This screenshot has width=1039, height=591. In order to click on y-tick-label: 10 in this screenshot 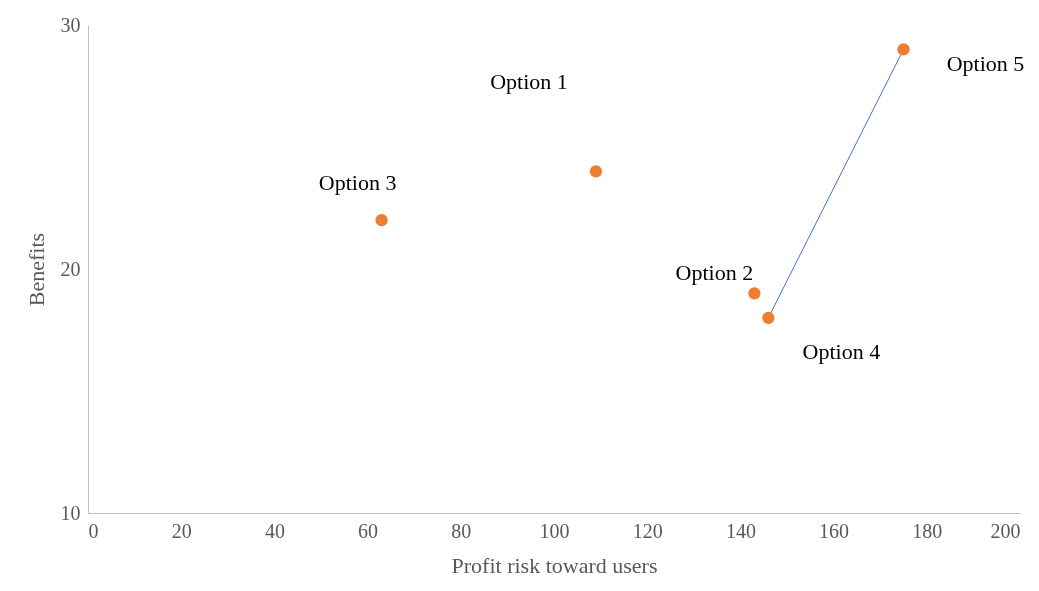, I will do `click(70, 512)`.